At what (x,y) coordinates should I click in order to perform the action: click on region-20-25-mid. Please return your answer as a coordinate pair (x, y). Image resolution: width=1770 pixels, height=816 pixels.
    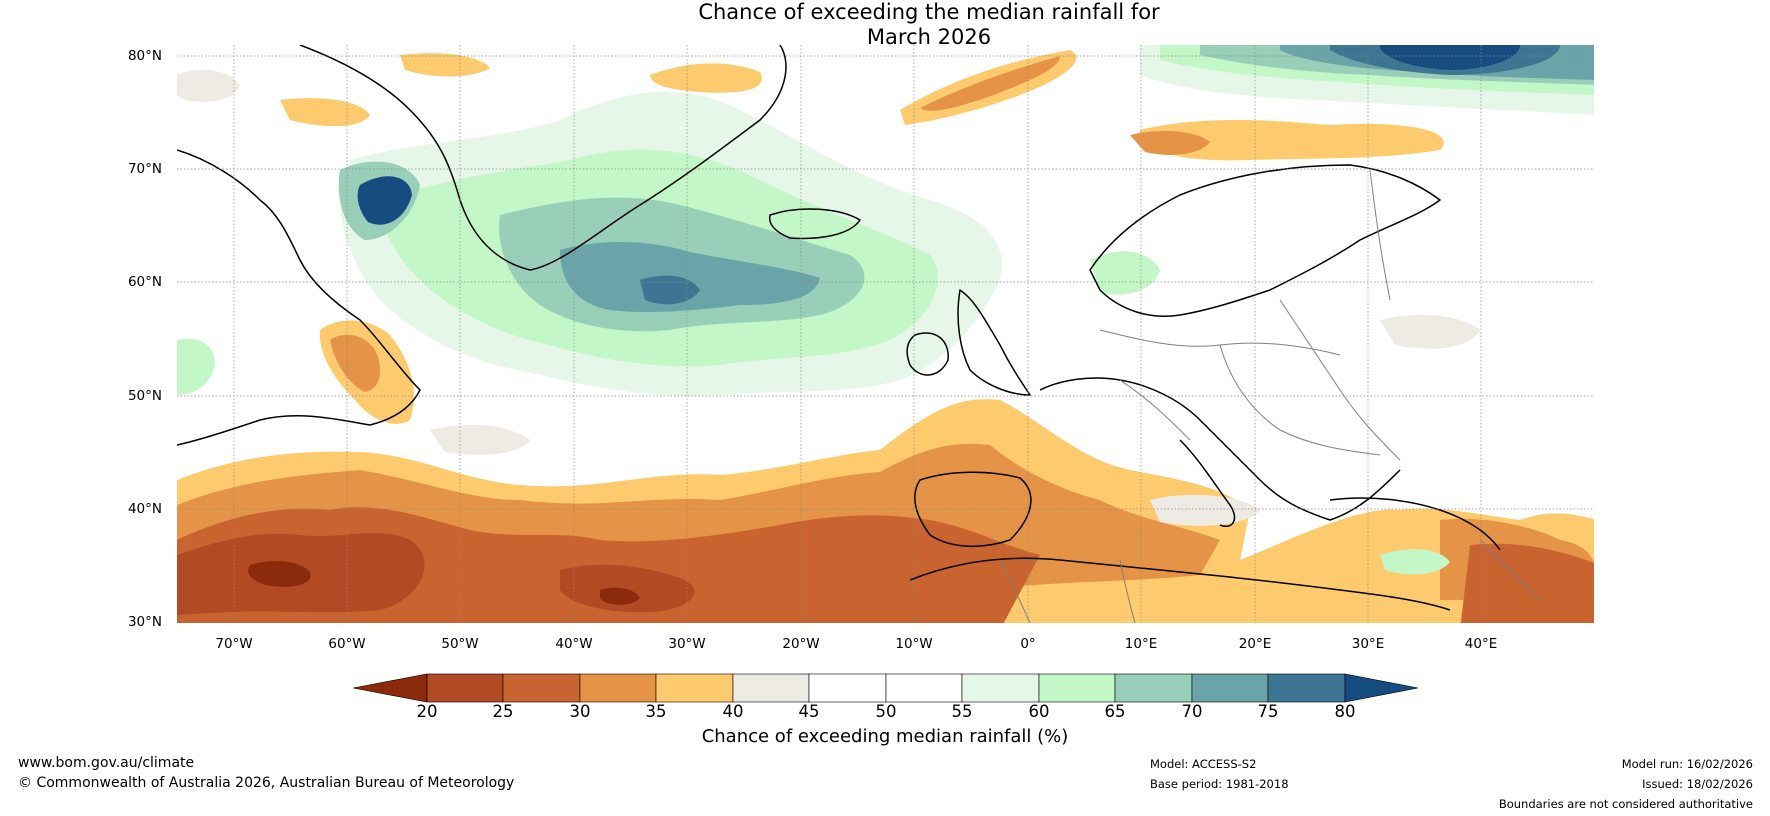
    Looking at the image, I should click on (627, 588).